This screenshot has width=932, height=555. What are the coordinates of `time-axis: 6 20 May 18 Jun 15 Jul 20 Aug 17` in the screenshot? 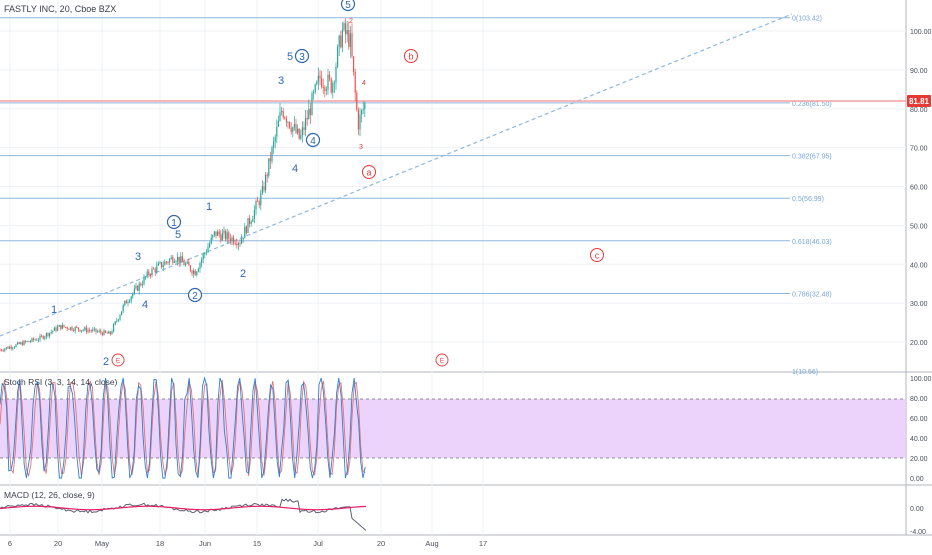 It's located at (247, 543).